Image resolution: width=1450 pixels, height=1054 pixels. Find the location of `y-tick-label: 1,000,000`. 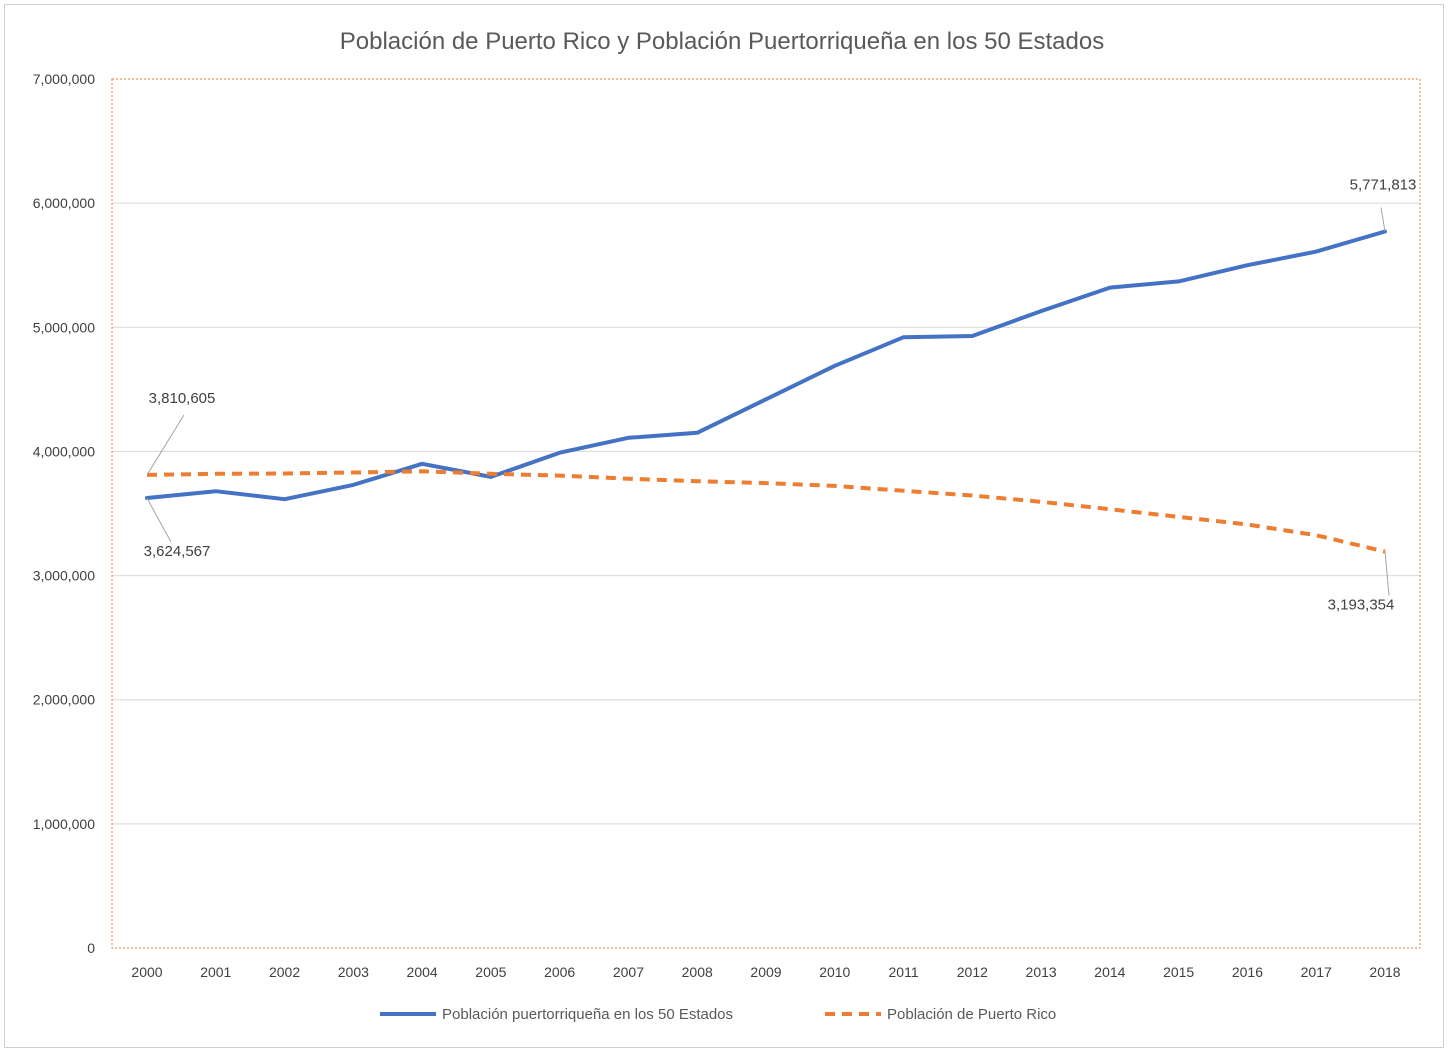

y-tick-label: 1,000,000 is located at coordinates (64, 824).